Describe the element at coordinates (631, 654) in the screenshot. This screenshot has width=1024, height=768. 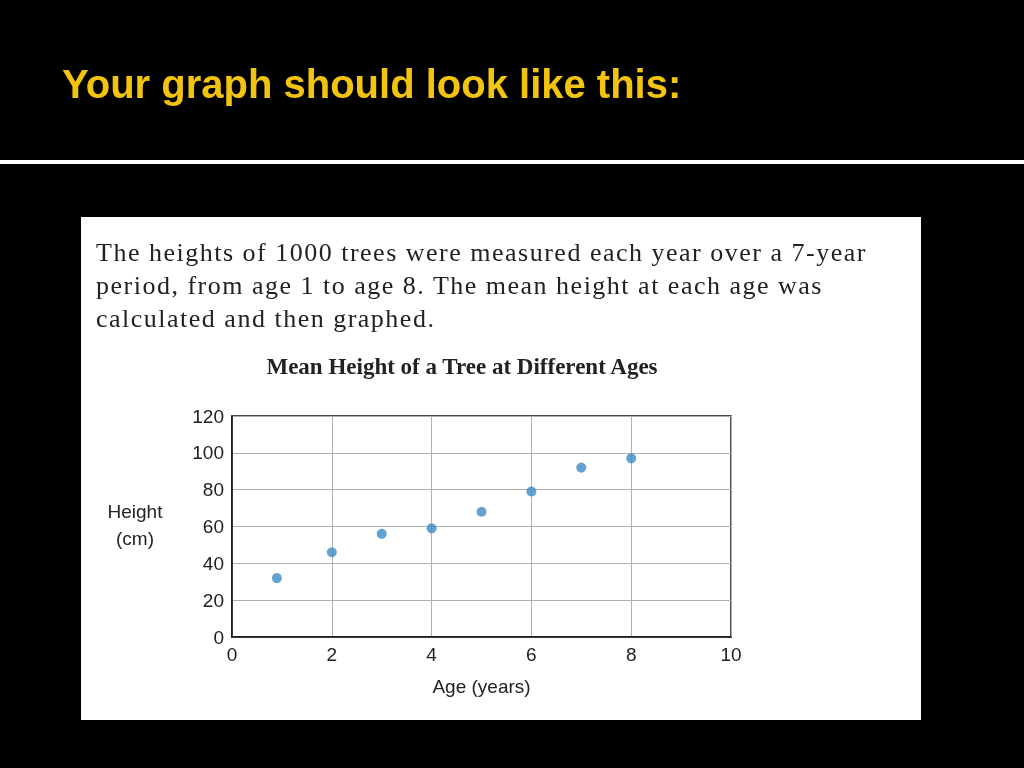
I see `x-tick-label: 8` at that location.